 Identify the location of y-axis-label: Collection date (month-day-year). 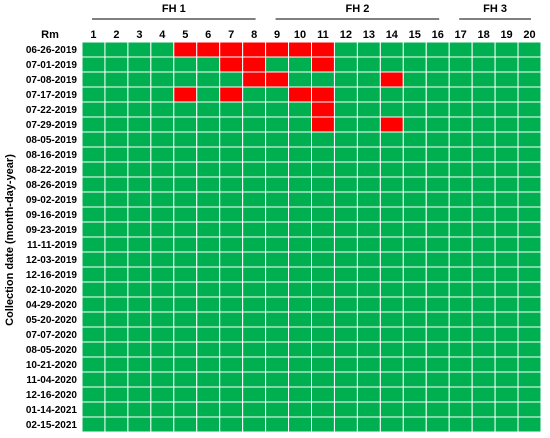
(10, 240).